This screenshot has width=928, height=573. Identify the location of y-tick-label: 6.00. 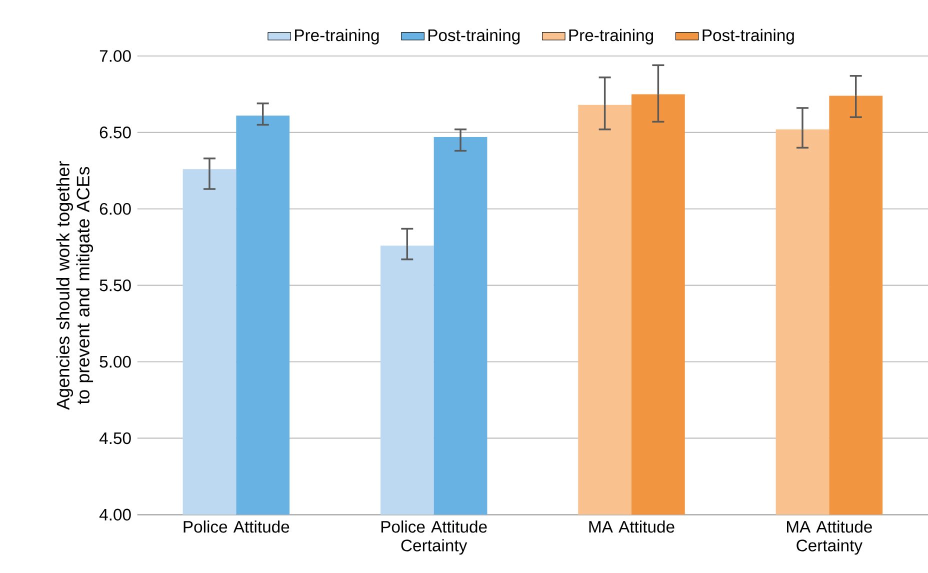
(115, 208).